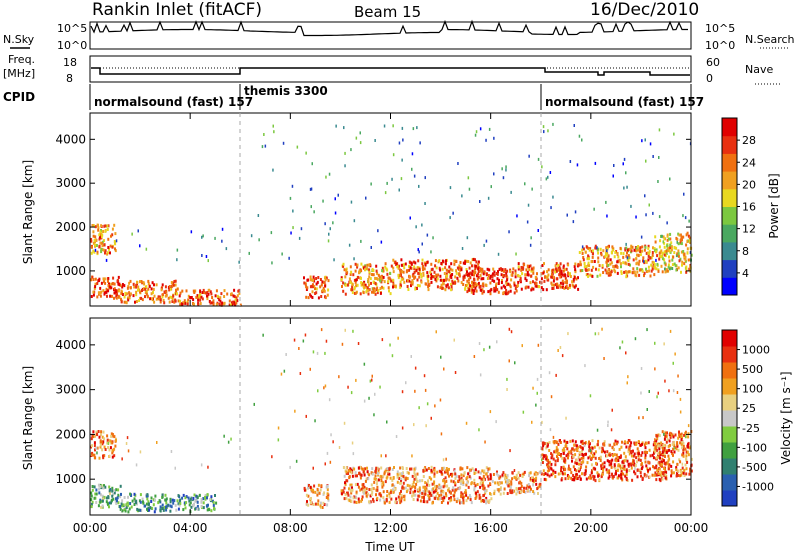 This screenshot has width=800, height=554. Describe the element at coordinates (751, 428) in the screenshot. I see `colorbar-tick-label: -25` at that location.